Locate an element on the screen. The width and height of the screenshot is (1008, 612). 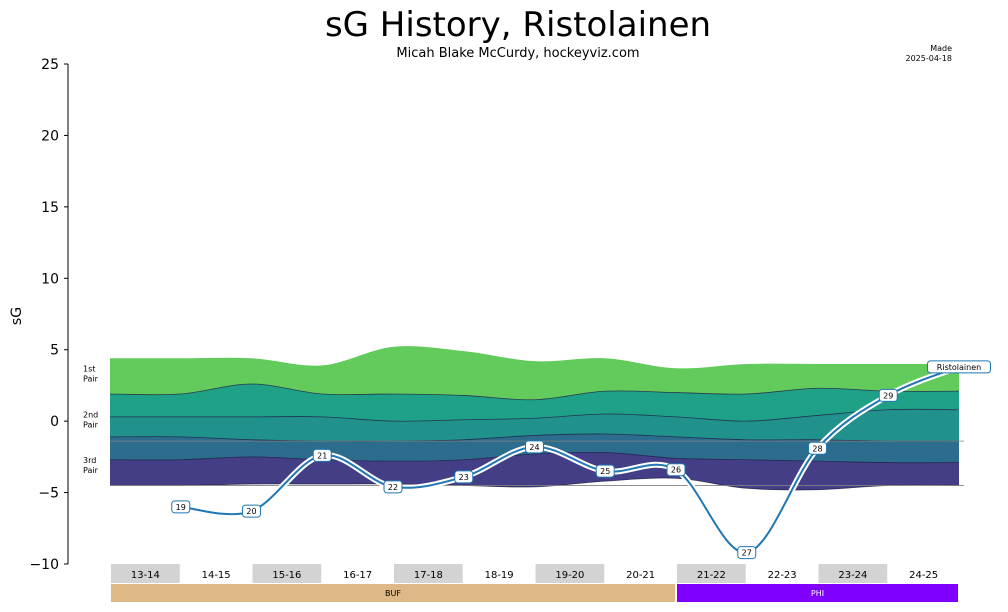
point-label: 21 is located at coordinates (322, 455).